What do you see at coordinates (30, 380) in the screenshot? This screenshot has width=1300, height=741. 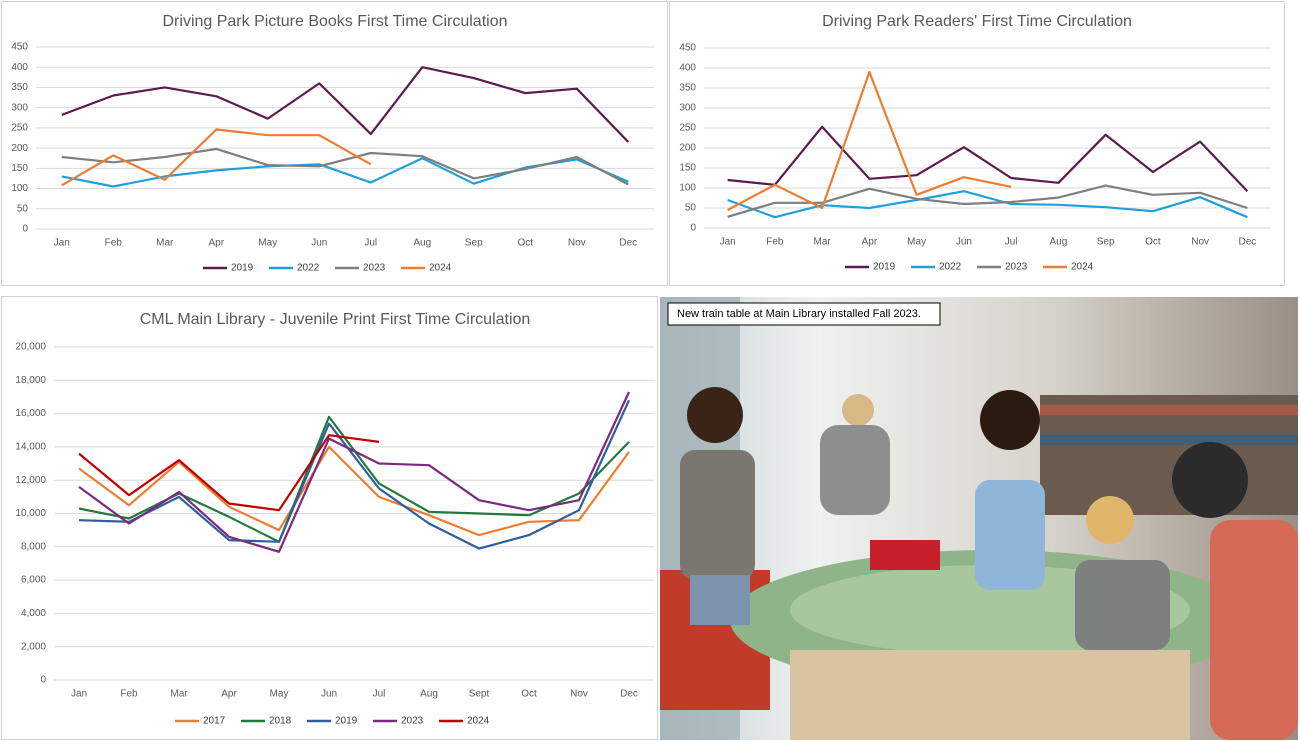 I see `y-tick-label: 18,000` at bounding box center [30, 380].